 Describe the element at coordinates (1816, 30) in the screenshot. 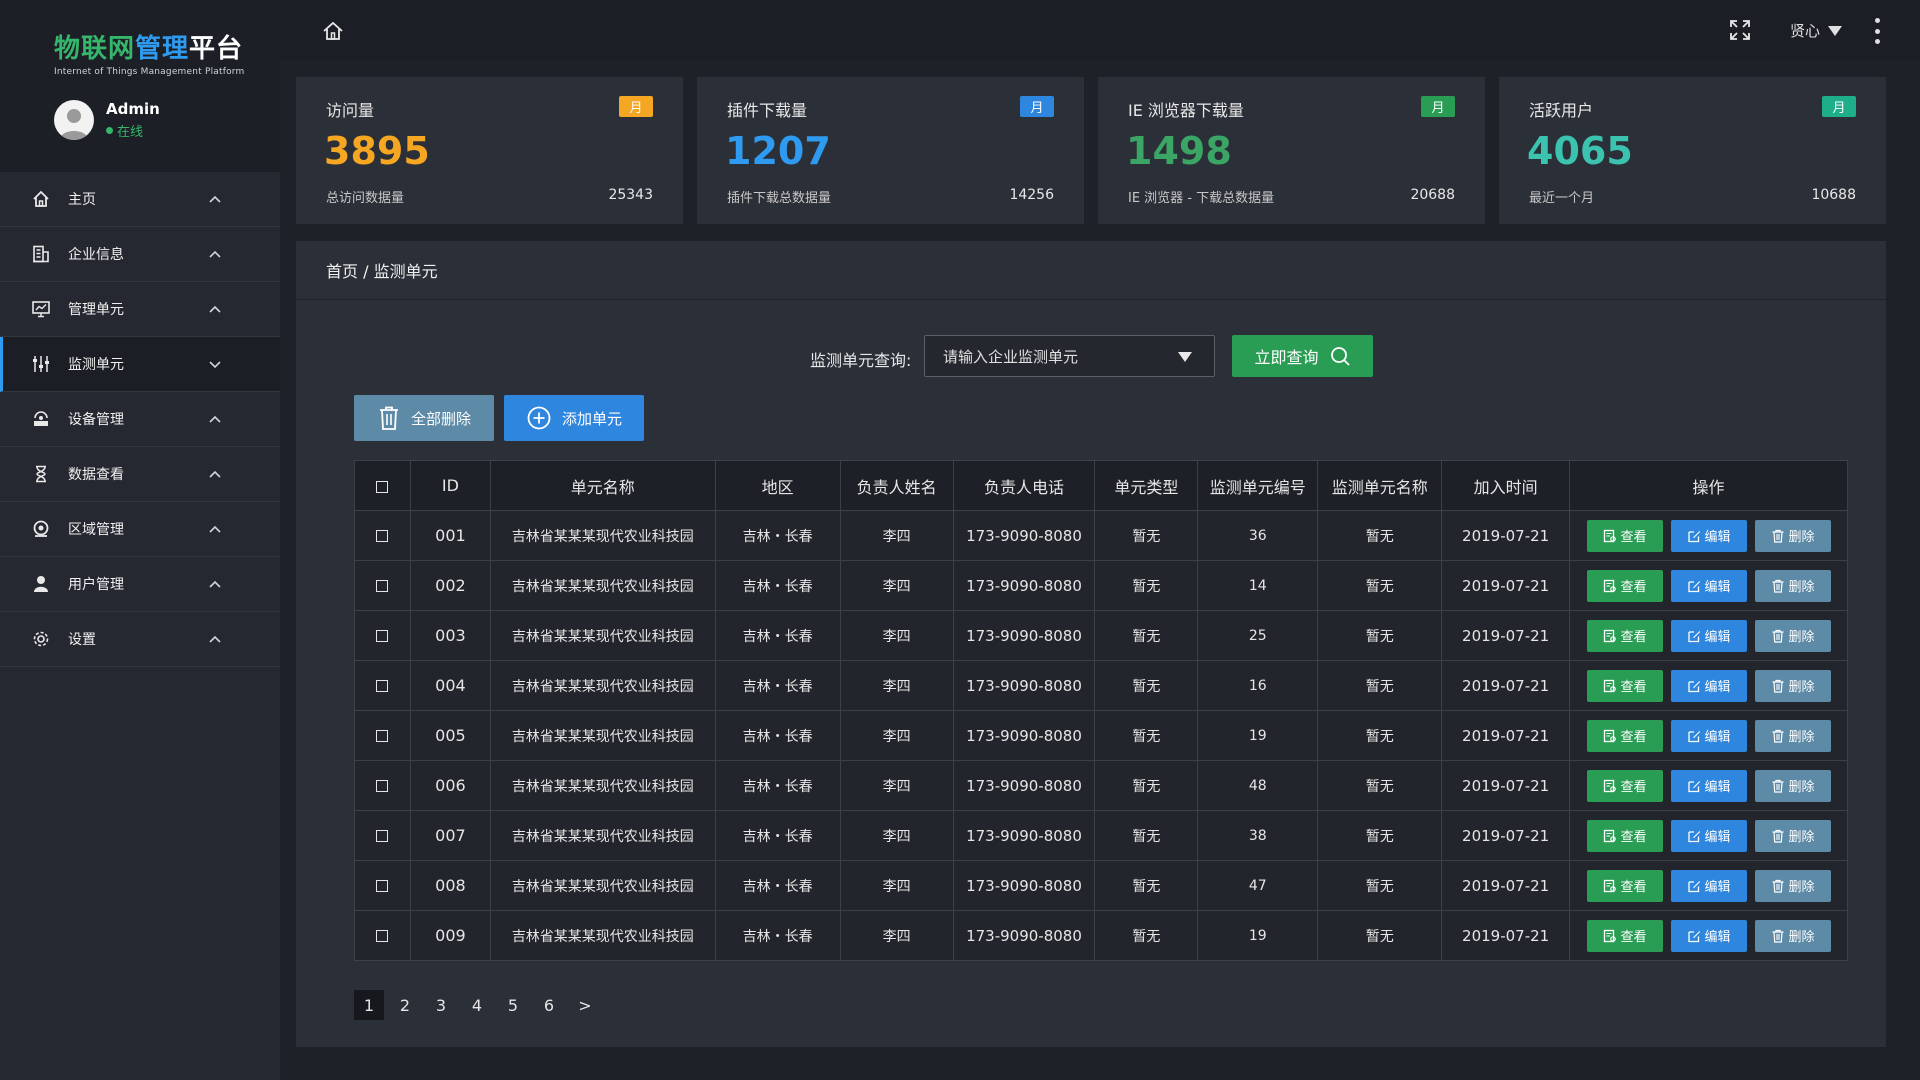

I see `user-menu-dropdown: 贤心` at that location.